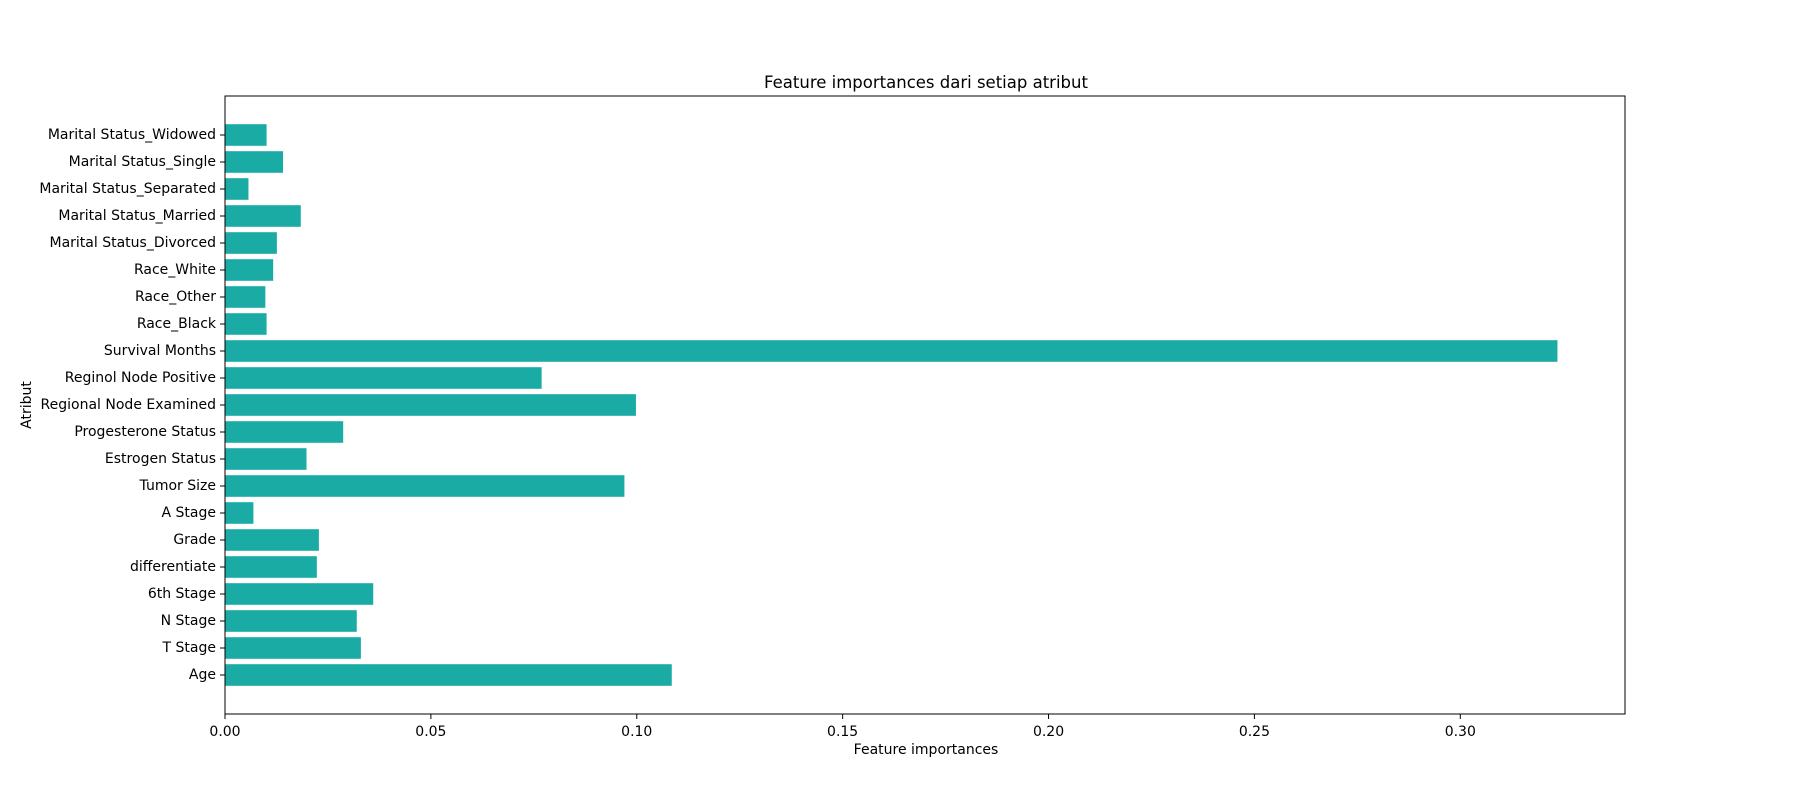  I want to click on bar-a-stage, so click(239, 513).